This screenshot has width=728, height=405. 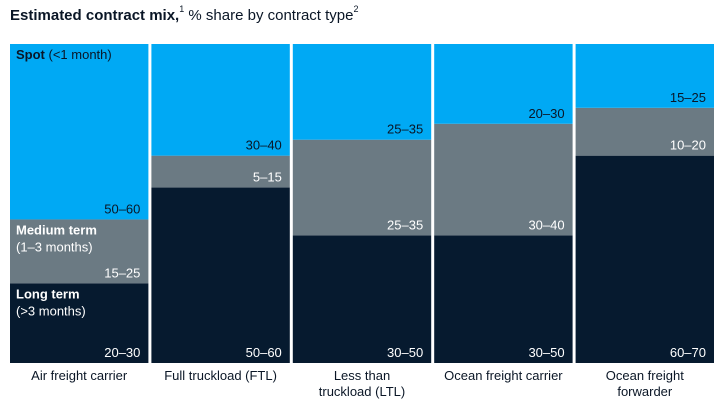 What do you see at coordinates (267, 177) in the screenshot?
I see `data-label-medium: 5–15` at bounding box center [267, 177].